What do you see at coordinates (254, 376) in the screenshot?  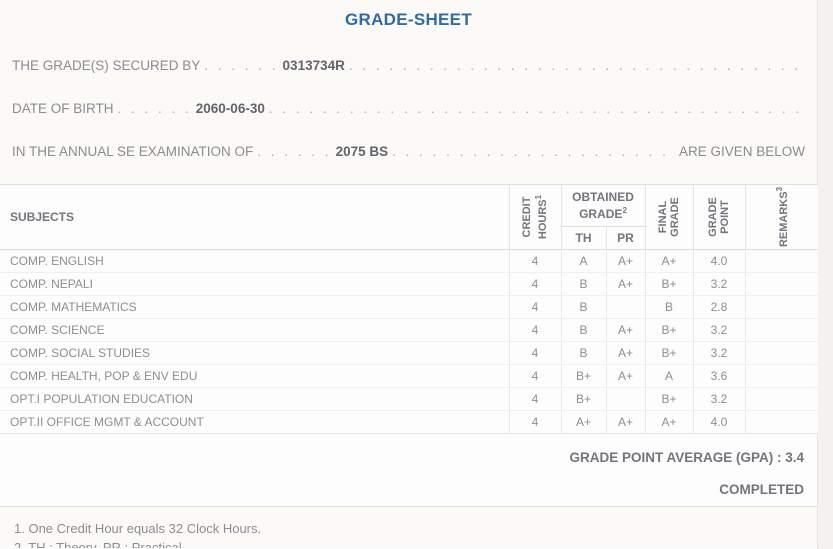 I see `subject-cell: COMP. HEALTH, POP & ENV EDU` at bounding box center [254, 376].